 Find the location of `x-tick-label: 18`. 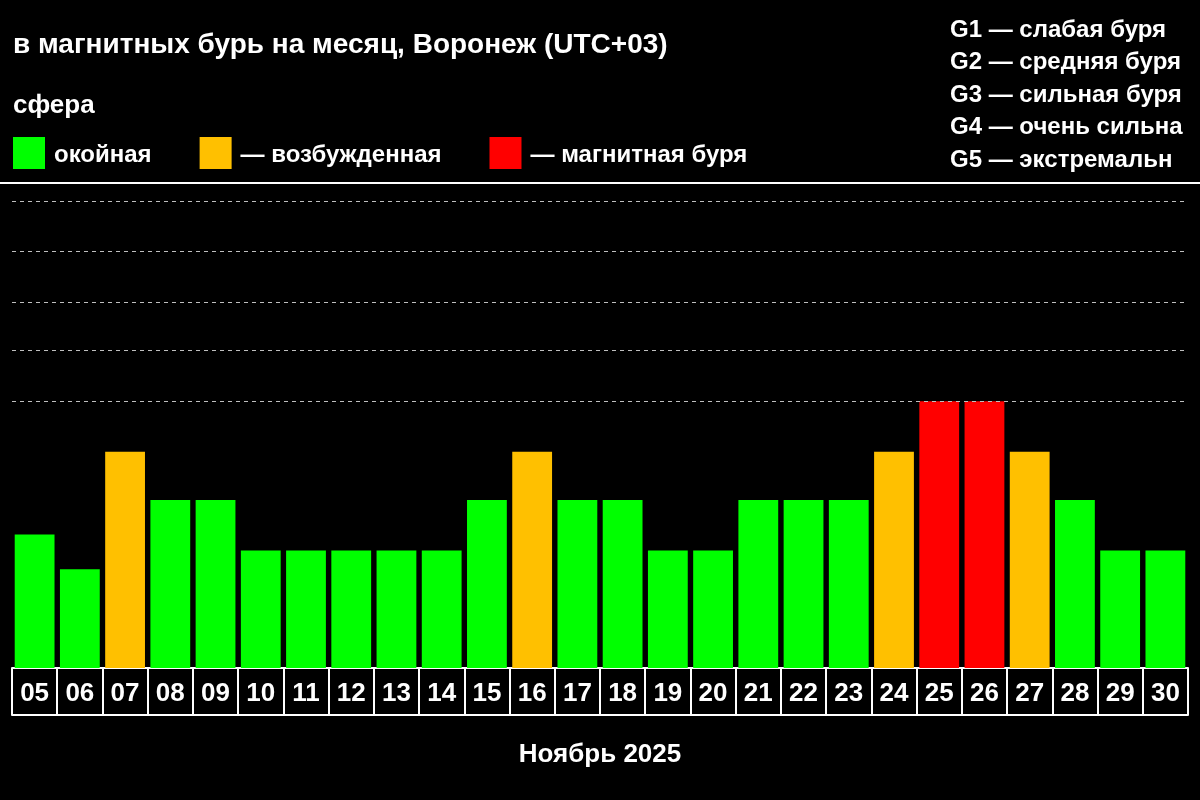

x-tick-label: 18 is located at coordinates (623, 692).